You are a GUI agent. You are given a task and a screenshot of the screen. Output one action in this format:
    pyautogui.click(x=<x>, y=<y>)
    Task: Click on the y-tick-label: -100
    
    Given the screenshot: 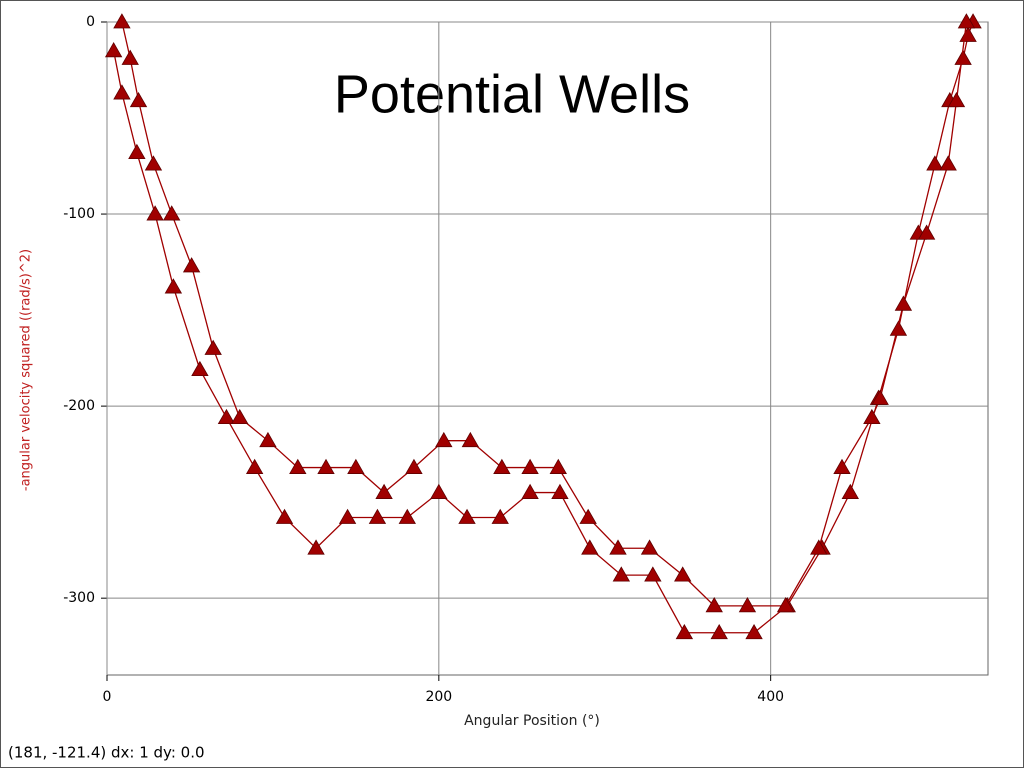 What is the action you would take?
    pyautogui.click(x=79, y=214)
    